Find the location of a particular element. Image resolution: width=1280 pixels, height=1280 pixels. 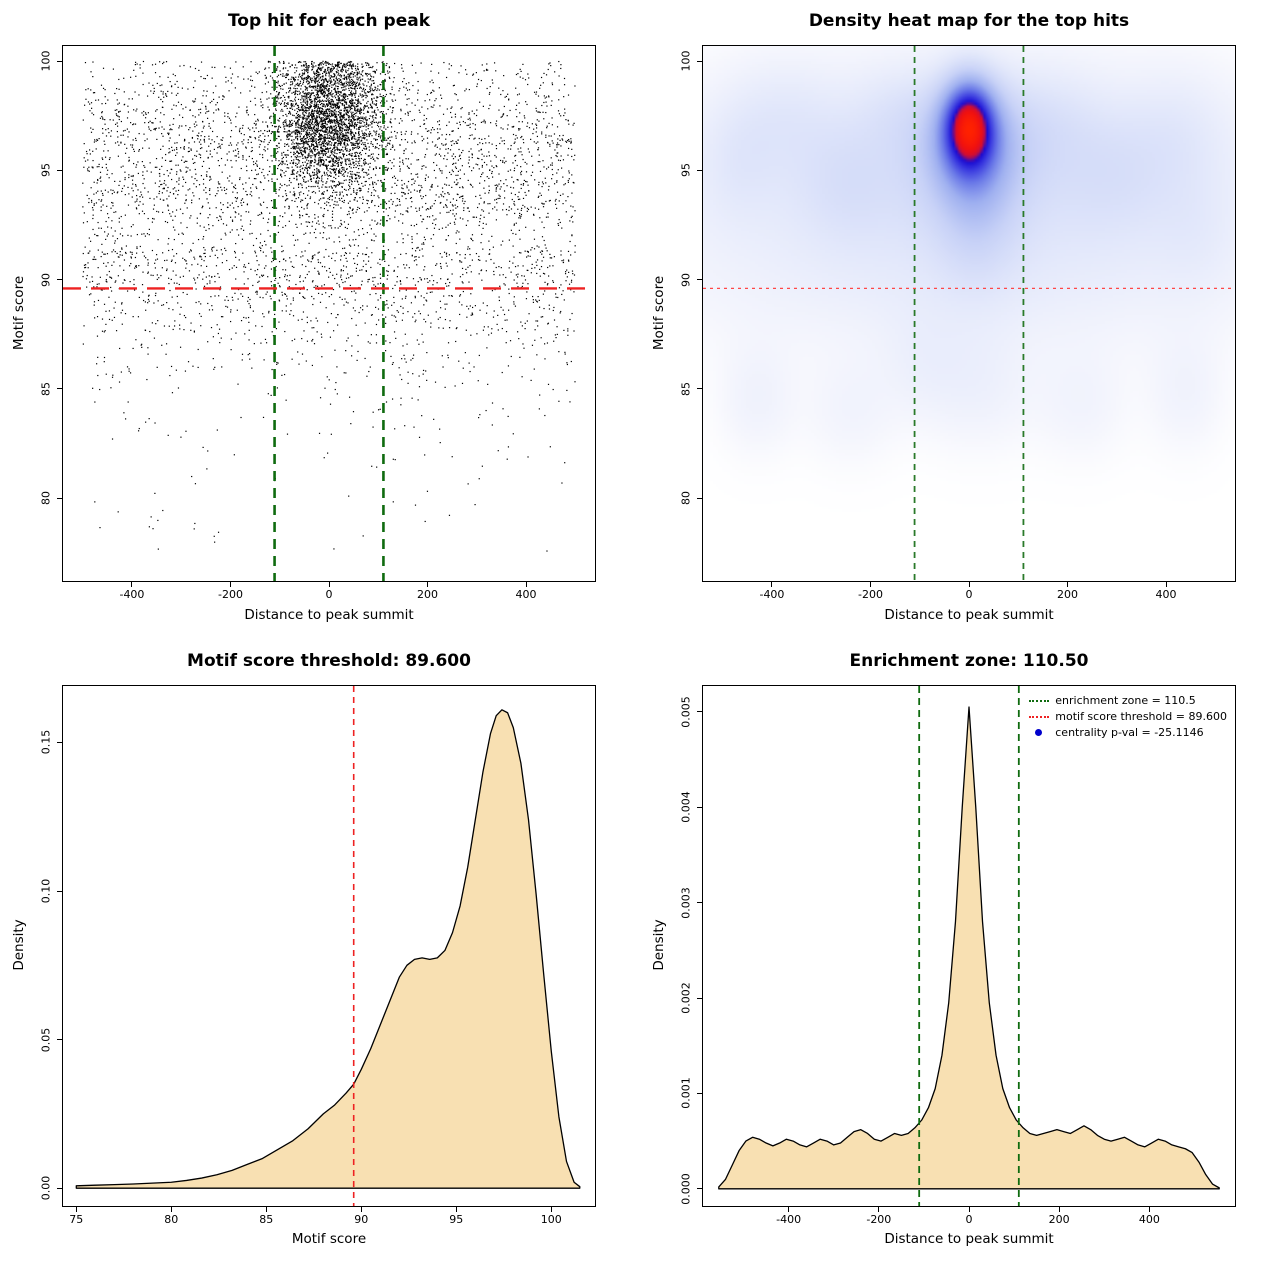

legend-label: centrality p-val = -25.1146 is located at coordinates (1129, 732).